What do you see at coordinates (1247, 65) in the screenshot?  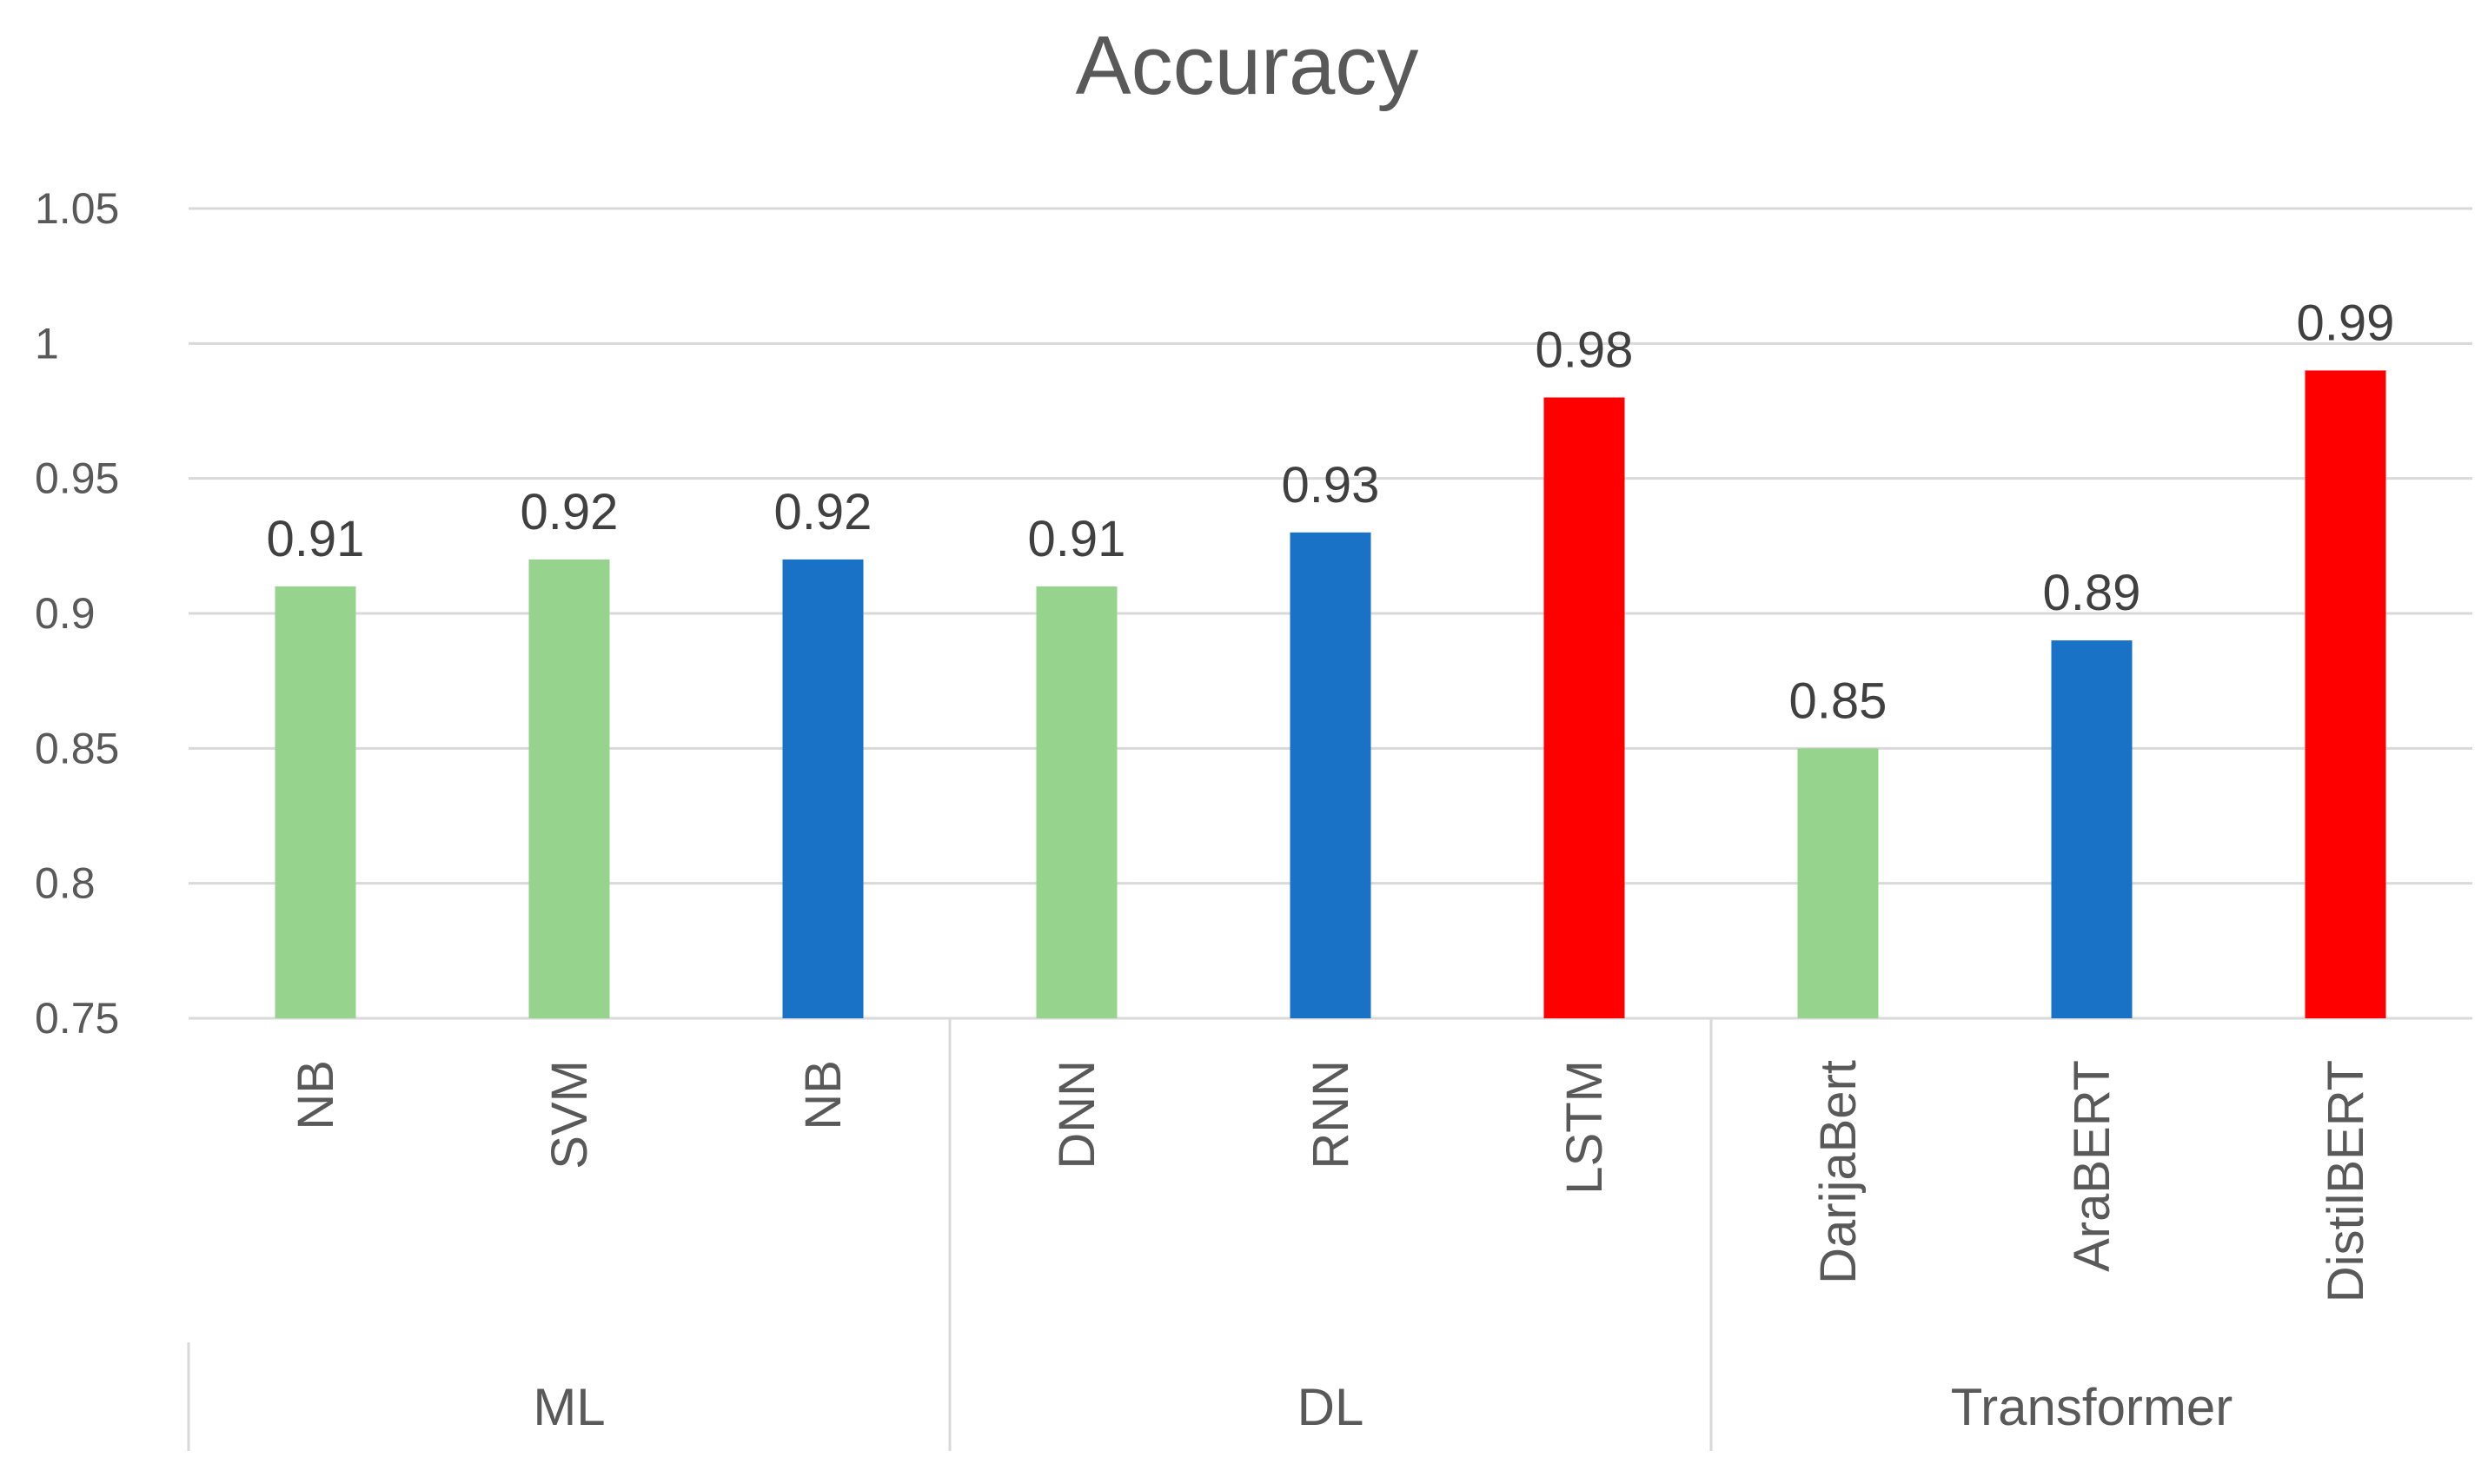 I see `chart-title: Accuracy` at bounding box center [1247, 65].